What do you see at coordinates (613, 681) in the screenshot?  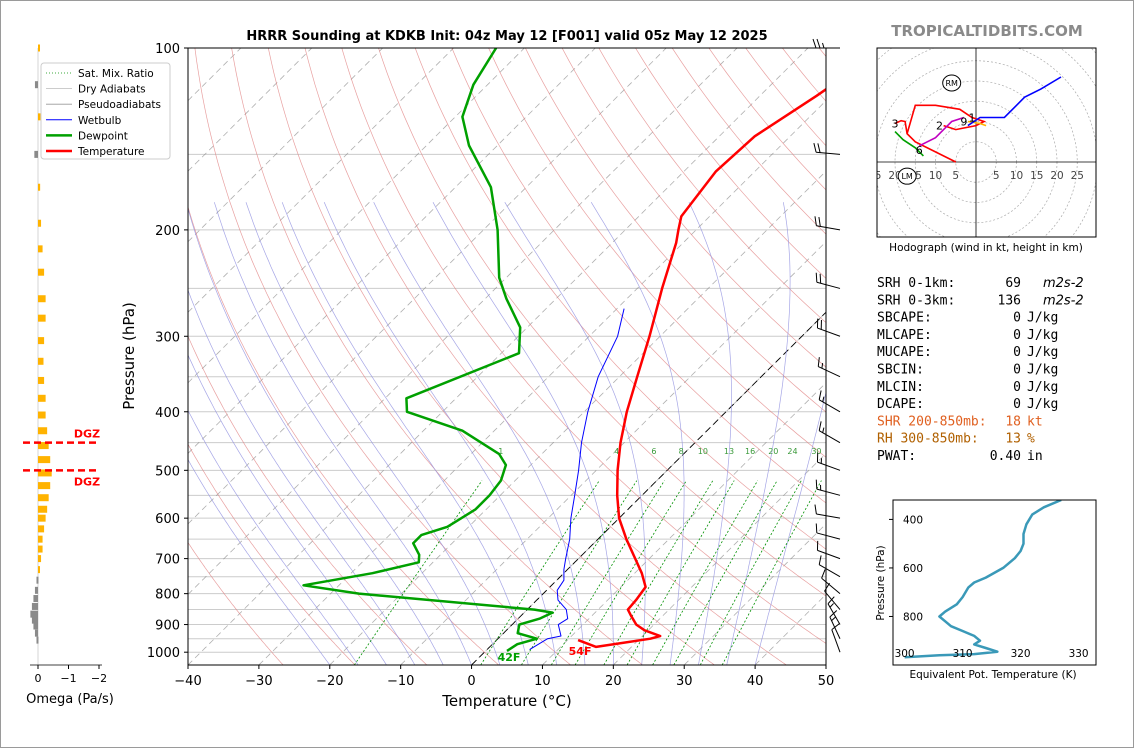 I see `x-tick-label: 20` at bounding box center [613, 681].